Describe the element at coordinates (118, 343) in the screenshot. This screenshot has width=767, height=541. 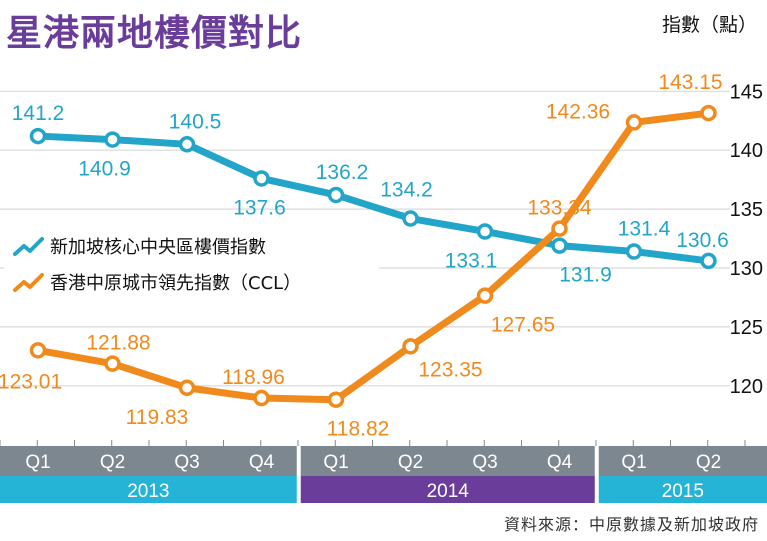
I see `data-label: 121.88` at that location.